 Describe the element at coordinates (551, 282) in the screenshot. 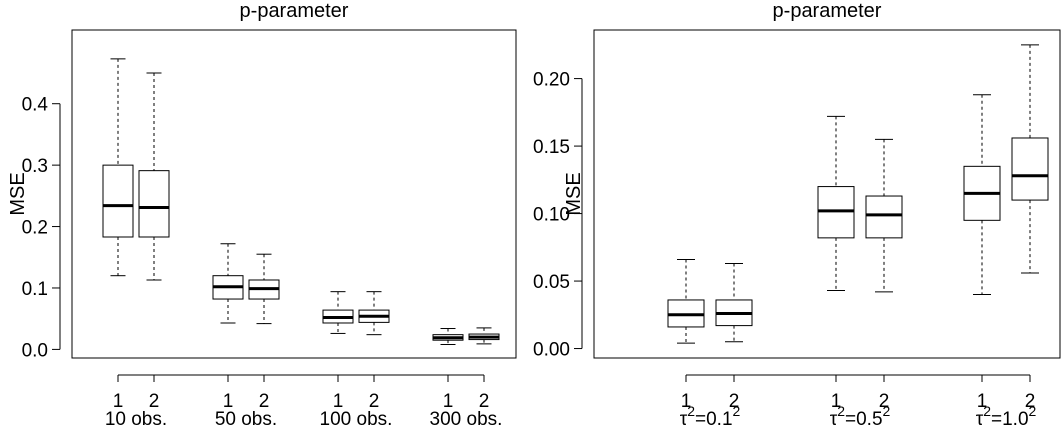

I see `y-tick-label: 0.05` at that location.